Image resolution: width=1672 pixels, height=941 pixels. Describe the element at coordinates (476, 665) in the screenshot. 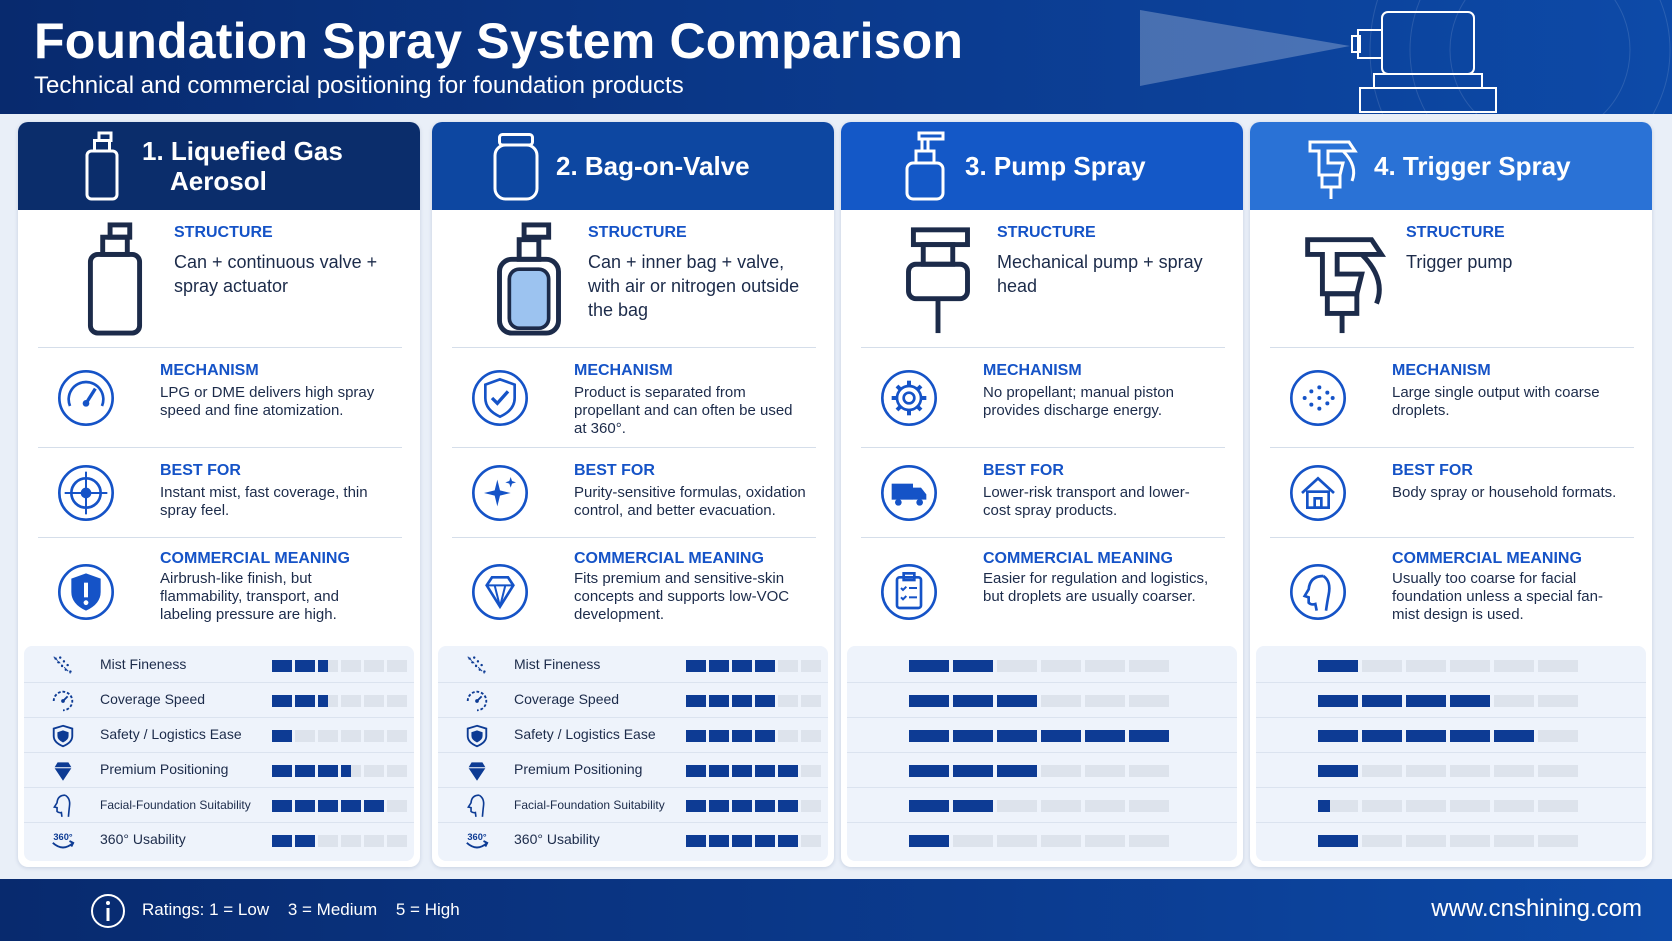

I see `mist-icon` at that location.